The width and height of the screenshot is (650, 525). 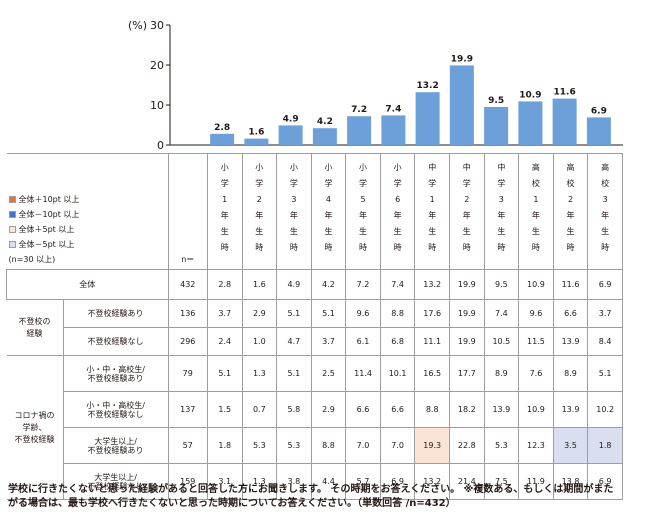 What do you see at coordinates (570, 313) in the screenshot?
I see `table-cell: 6.6` at bounding box center [570, 313].